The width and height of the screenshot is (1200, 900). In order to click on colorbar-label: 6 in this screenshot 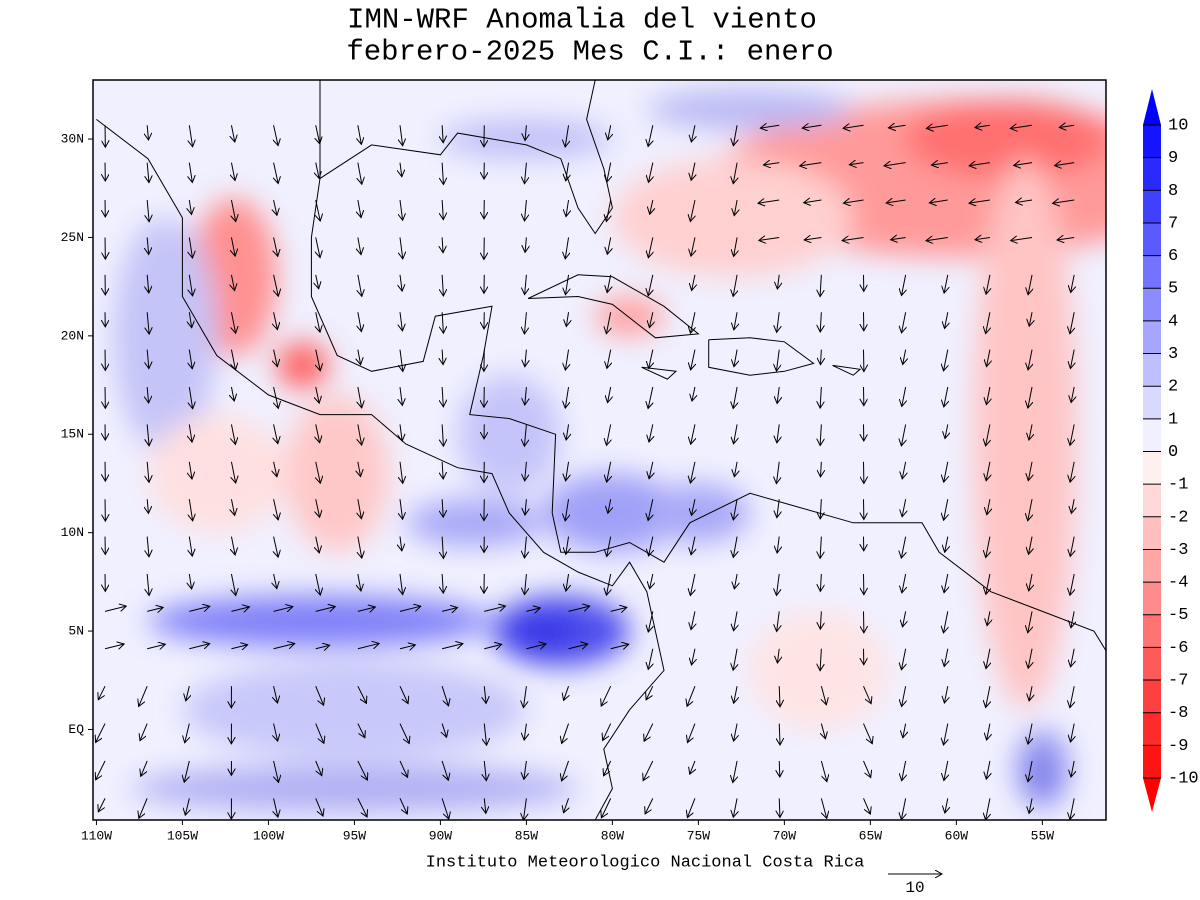, I will do `click(1173, 256)`.